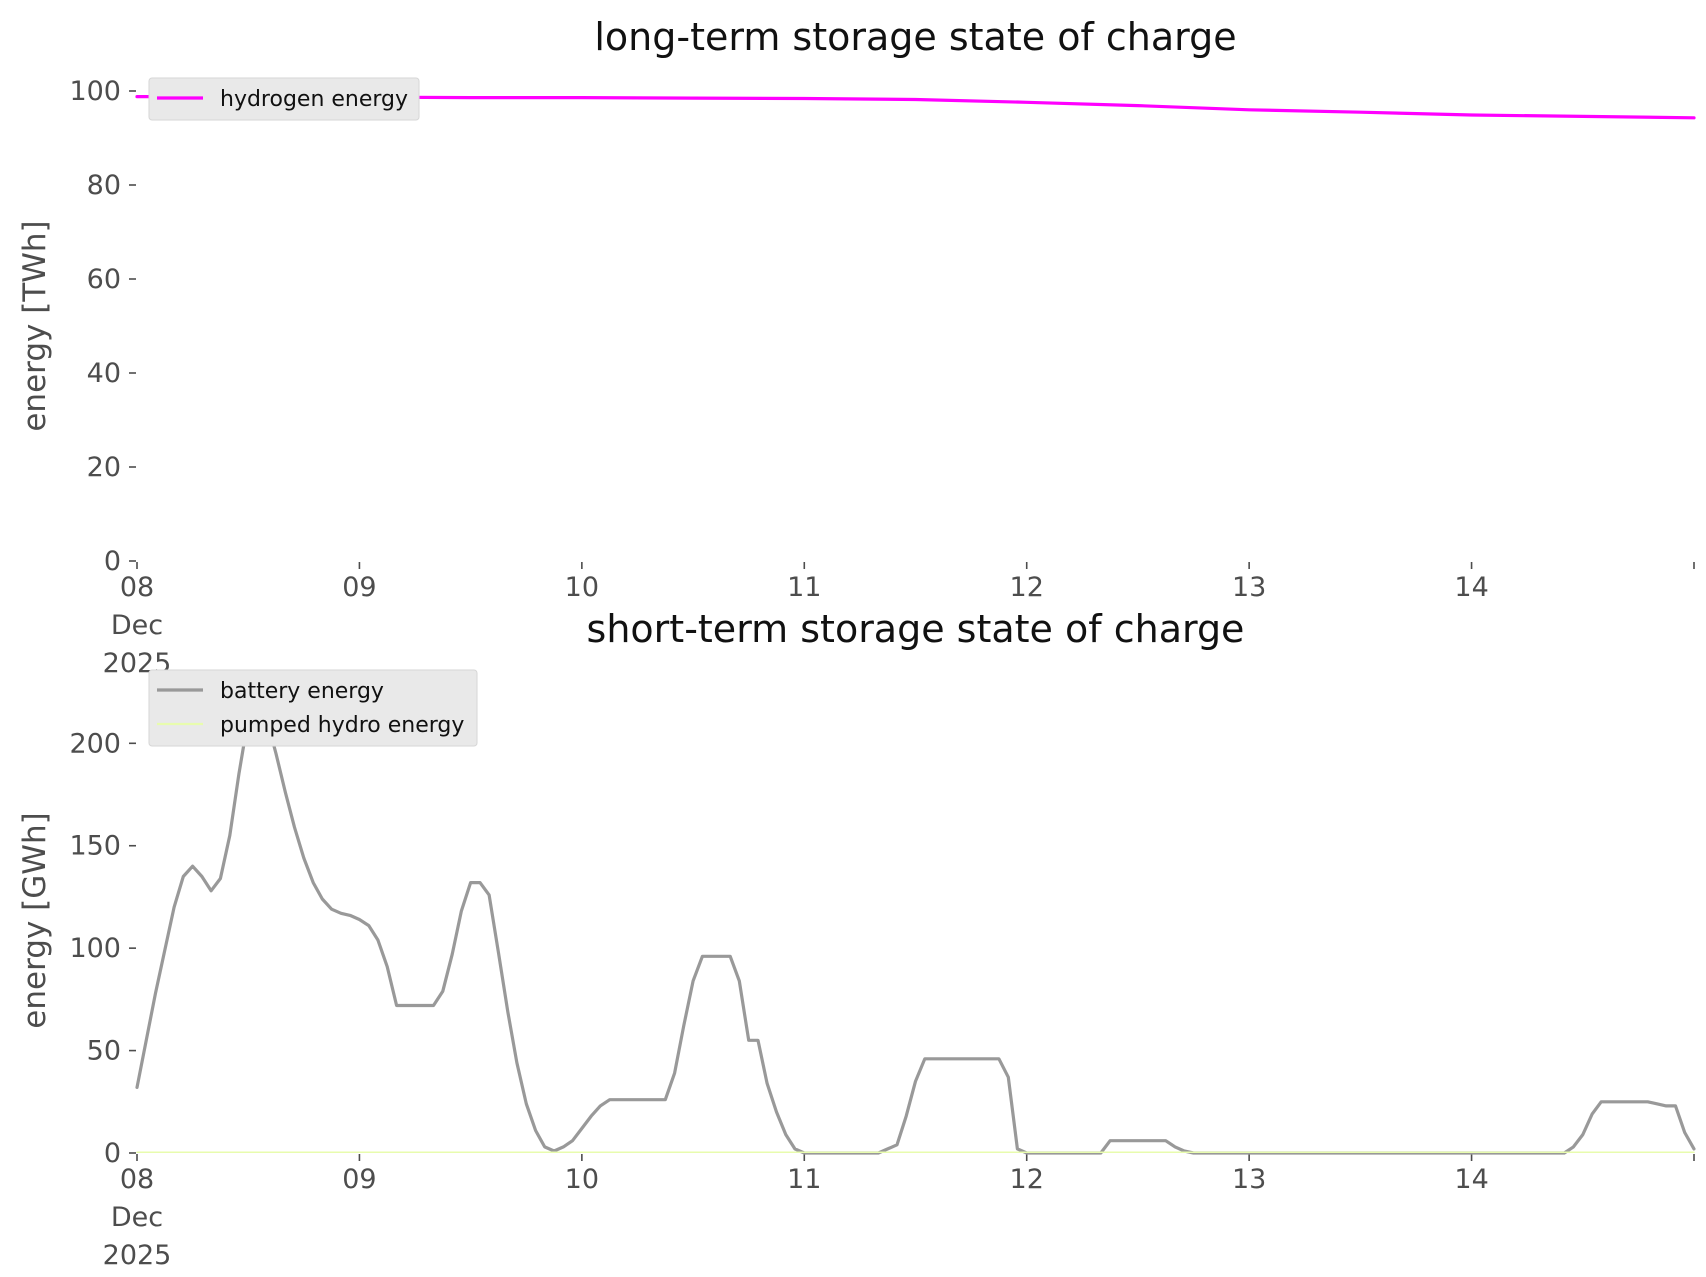  Describe the element at coordinates (104, 279) in the screenshot. I see `y-tick-label: 60` at that location.